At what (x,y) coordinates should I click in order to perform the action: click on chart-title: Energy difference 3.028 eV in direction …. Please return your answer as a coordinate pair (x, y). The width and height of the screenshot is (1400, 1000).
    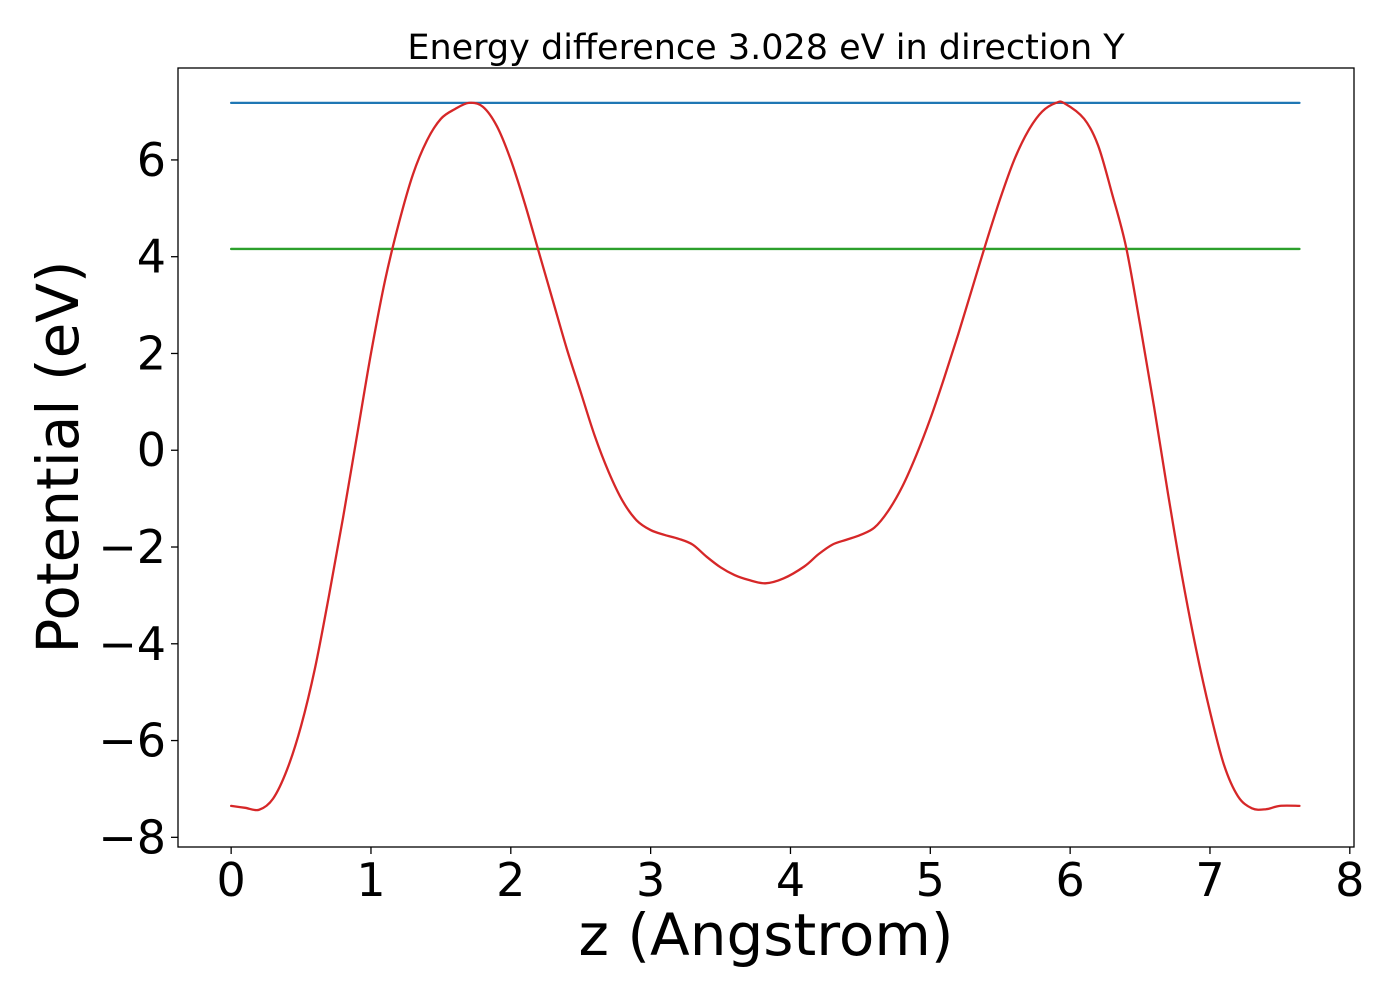
    Looking at the image, I should click on (766, 48).